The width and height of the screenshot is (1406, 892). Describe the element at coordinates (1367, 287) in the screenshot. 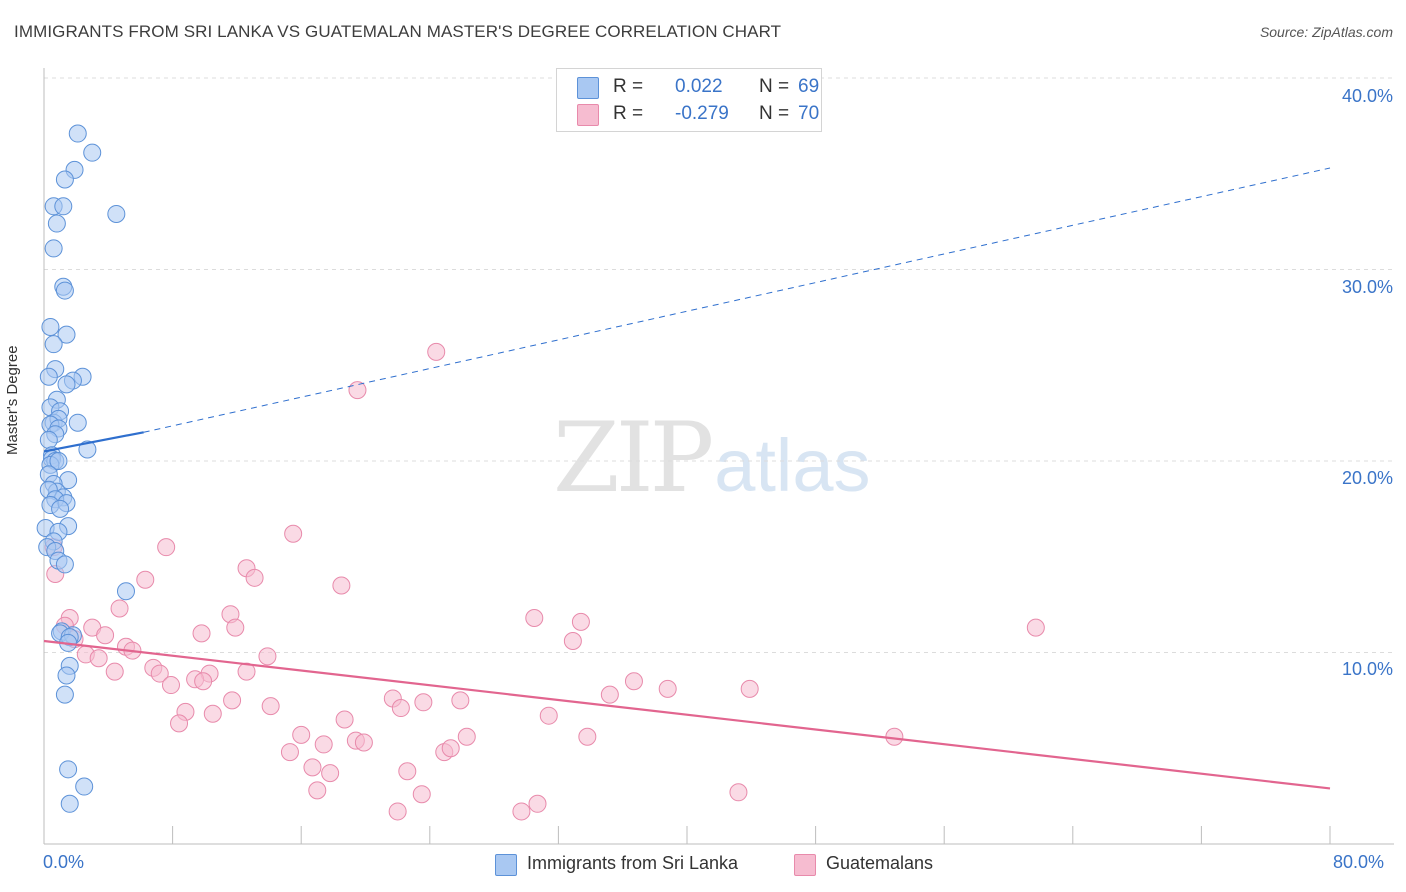

I see `y-tick-label-30: 30.0%` at that location.